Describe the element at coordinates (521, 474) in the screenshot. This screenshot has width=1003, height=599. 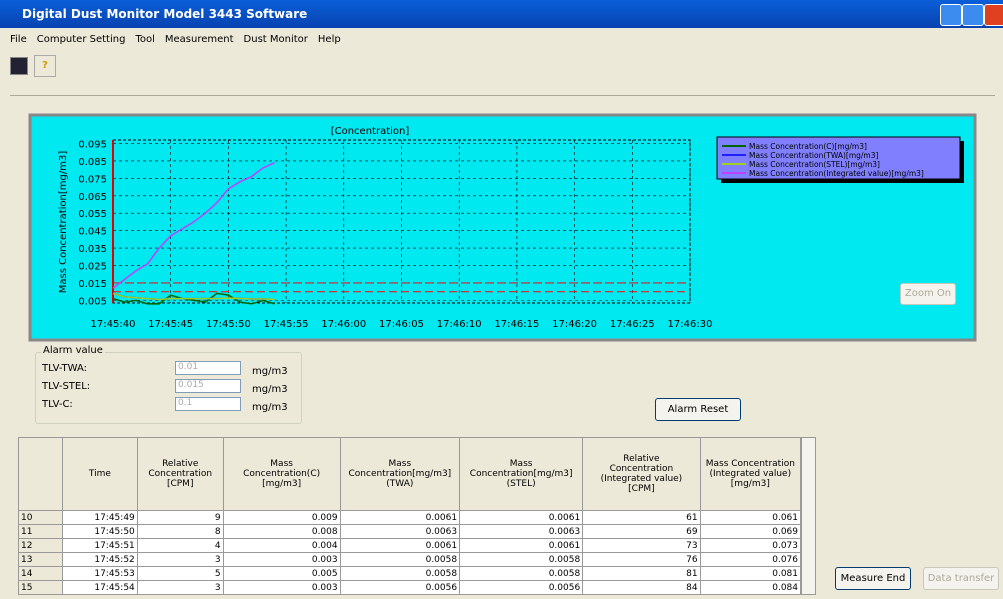
I see `column-header: Mass Concentration[mg/m3] (STEL)` at that location.